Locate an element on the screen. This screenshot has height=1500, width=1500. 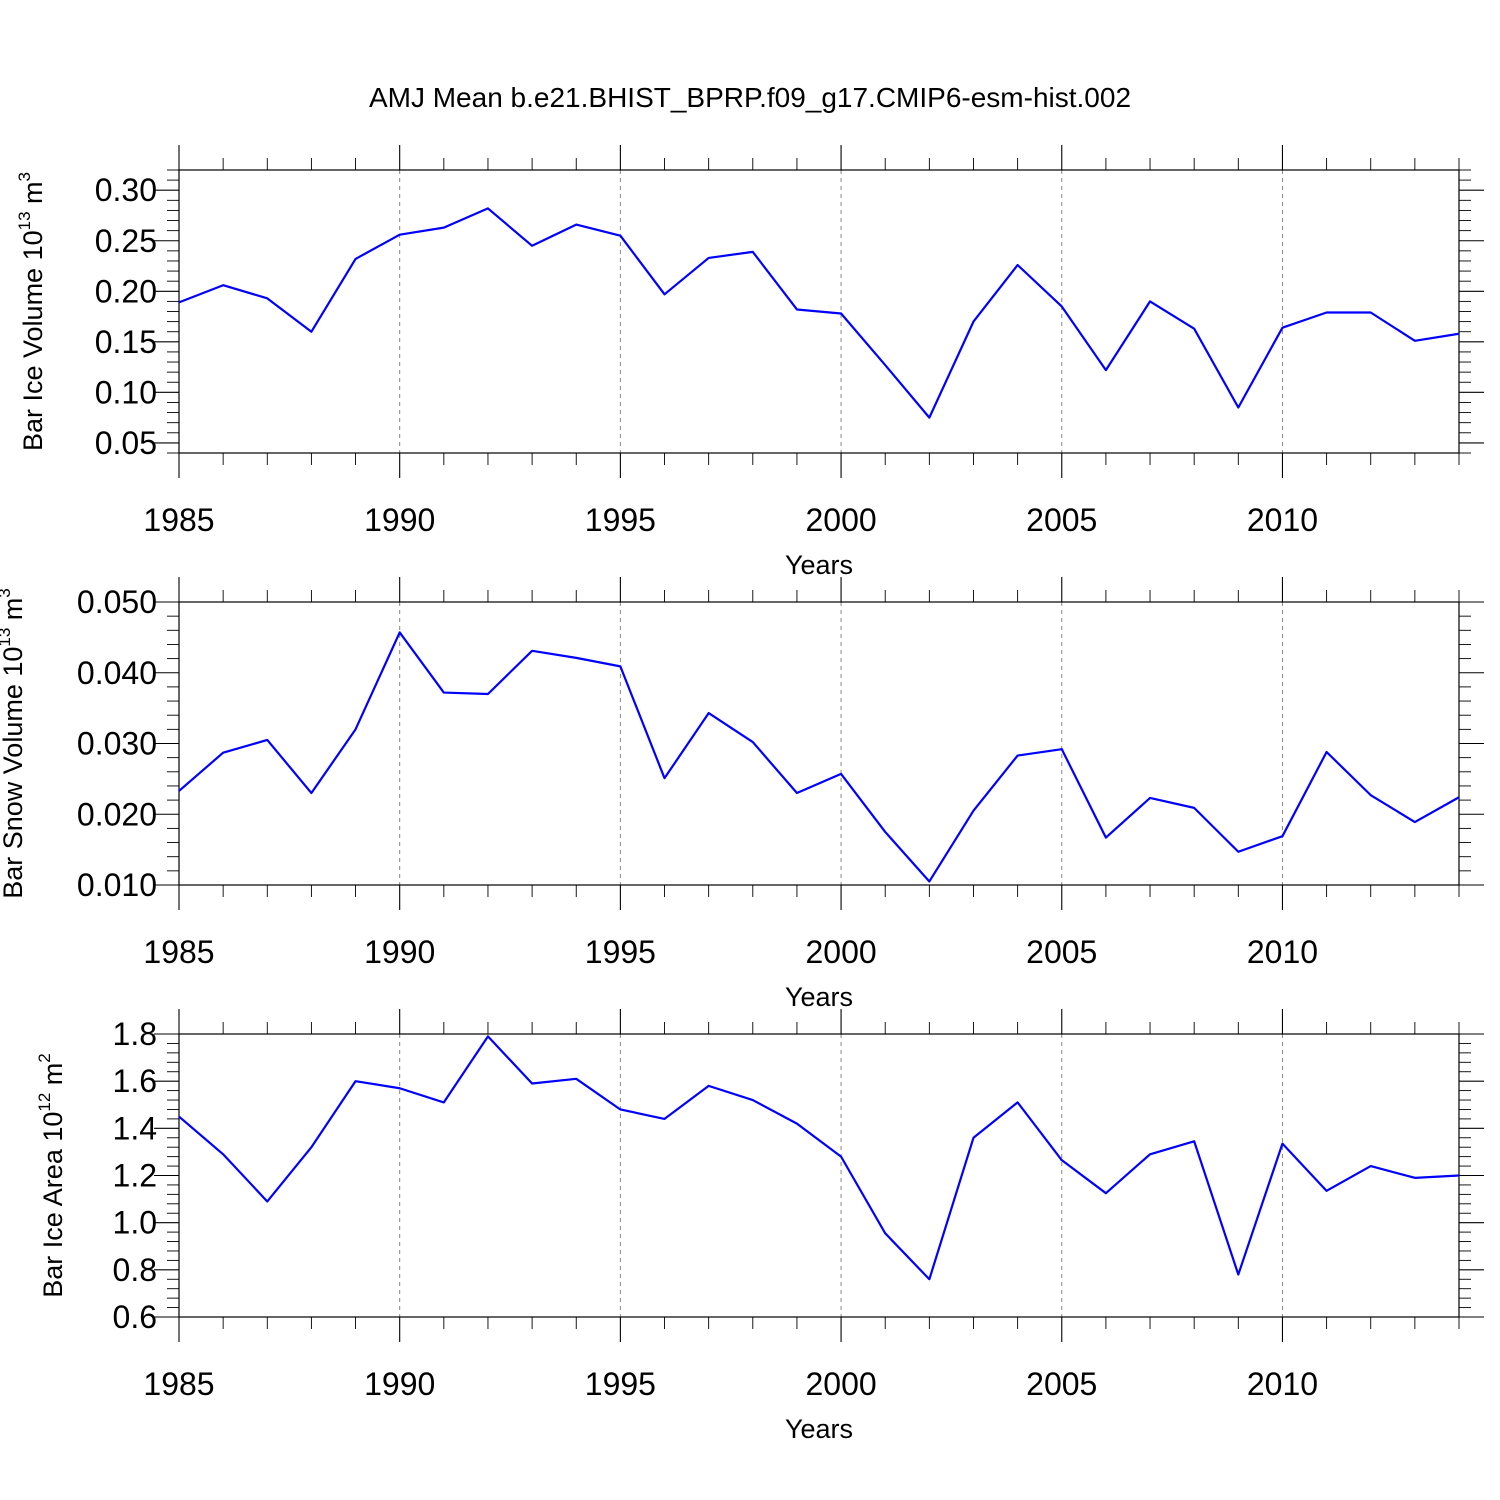
y-tick-label: 0.15 is located at coordinates (126, 342).